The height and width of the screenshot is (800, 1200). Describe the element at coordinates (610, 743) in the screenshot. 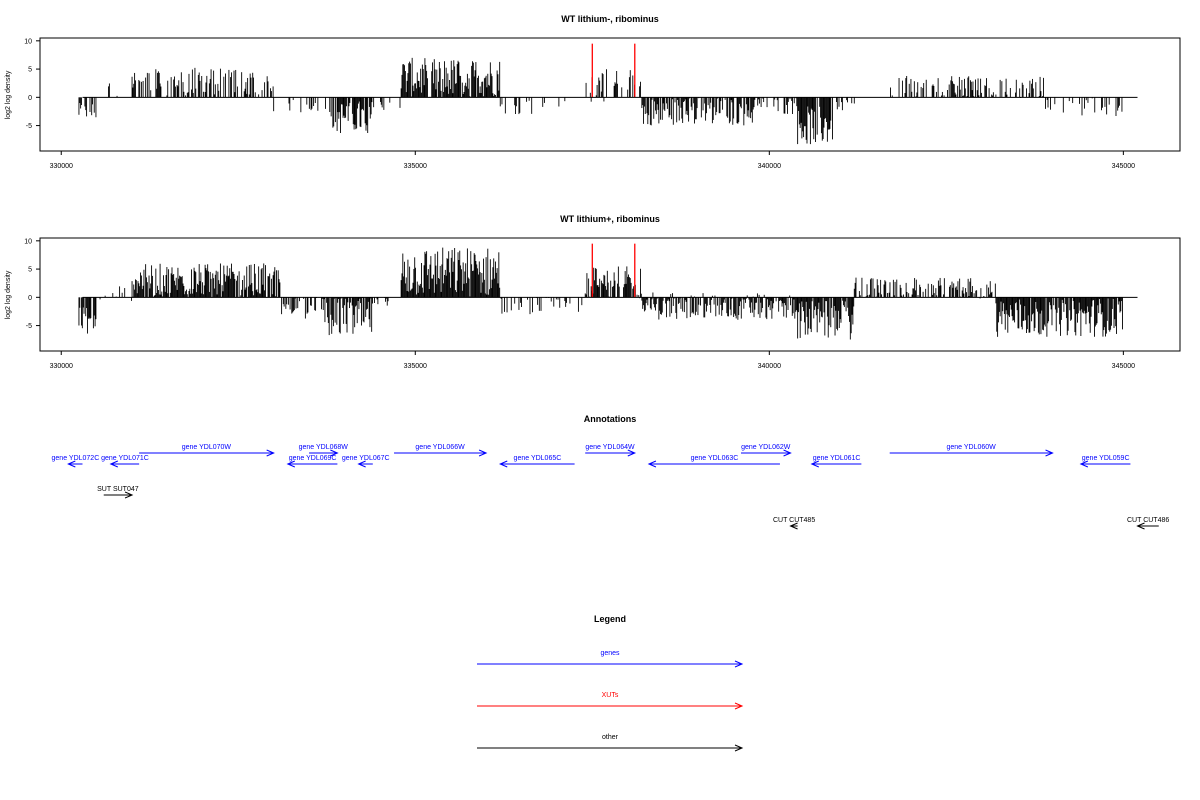

I see `legend-entry: other` at that location.